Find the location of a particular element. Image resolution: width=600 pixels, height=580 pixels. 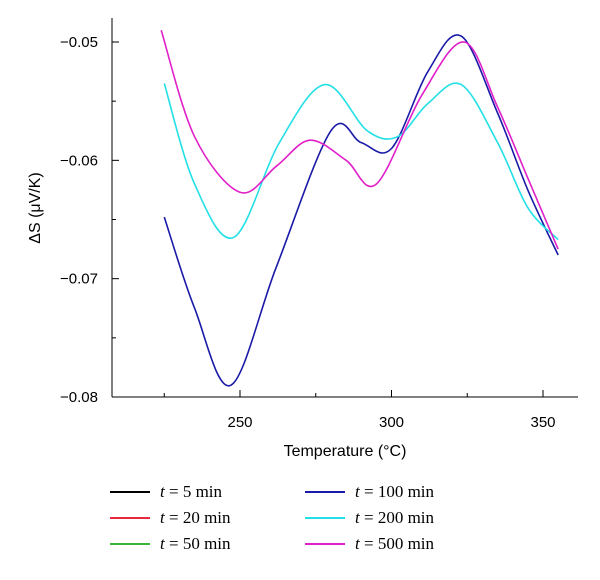

legend-item: t = 500 min is located at coordinates (369, 544).